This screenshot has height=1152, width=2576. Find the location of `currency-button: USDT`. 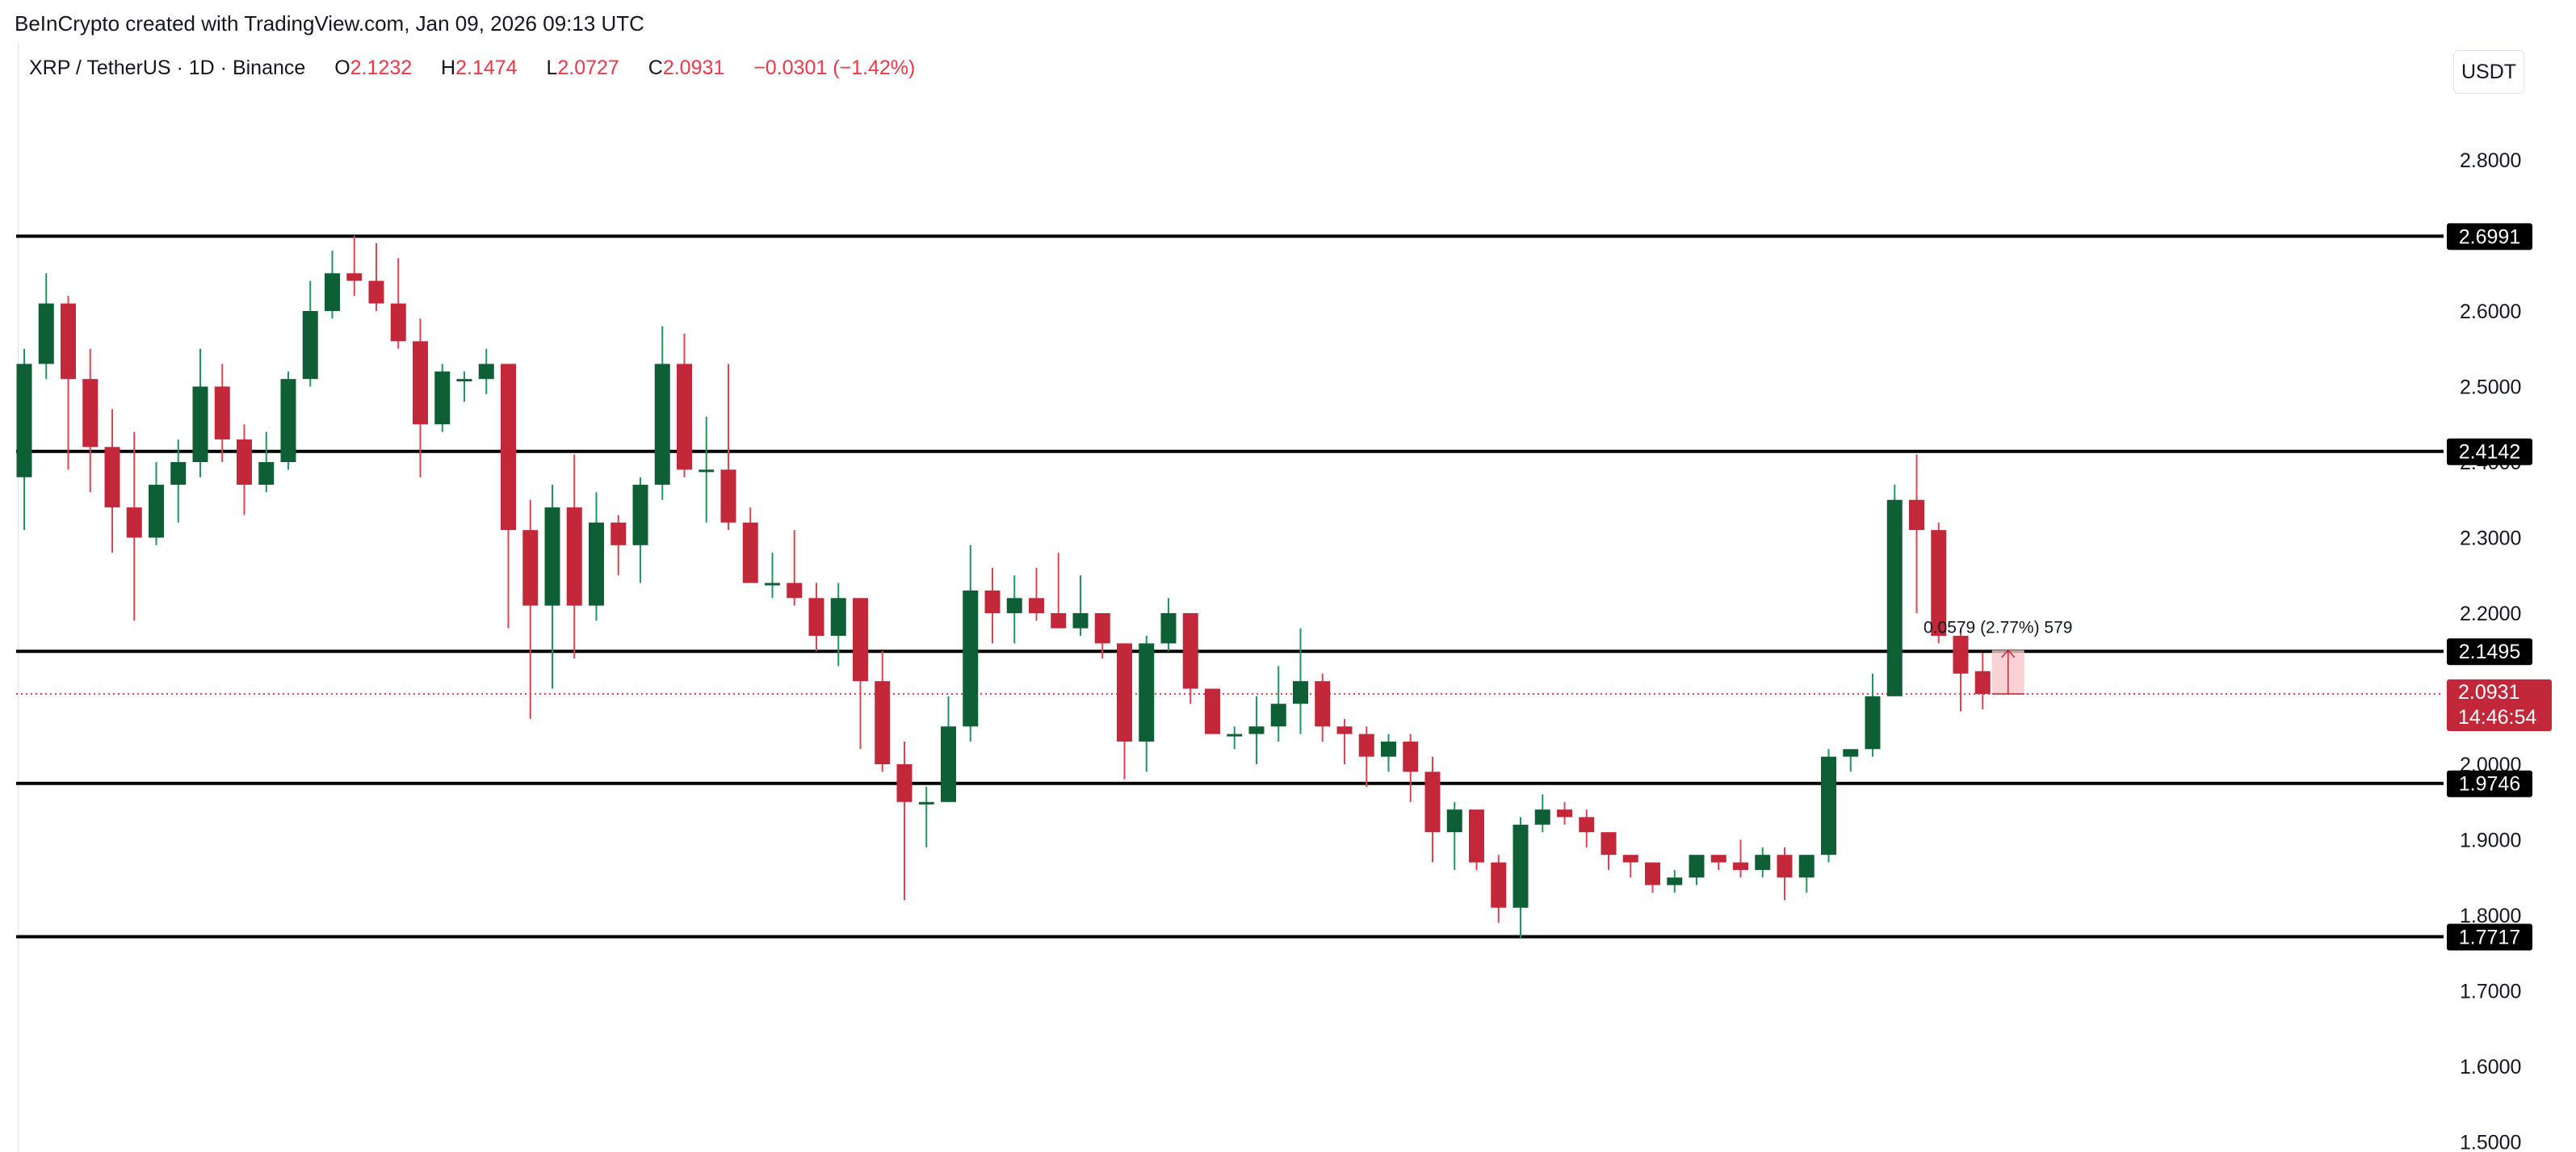

currency-button: USDT is located at coordinates (2488, 72).